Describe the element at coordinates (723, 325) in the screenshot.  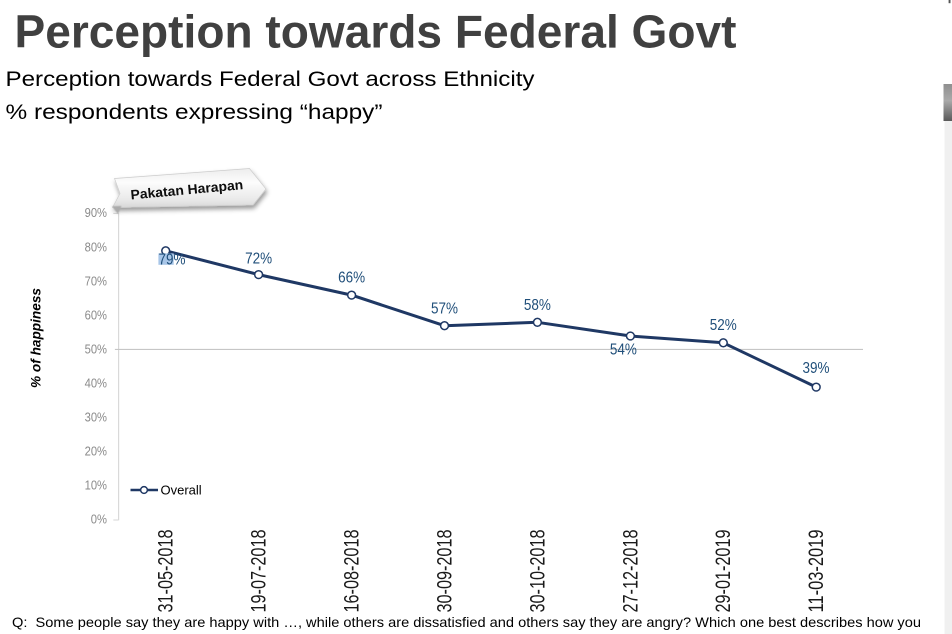
I see `svg-text: 52%` at that location.